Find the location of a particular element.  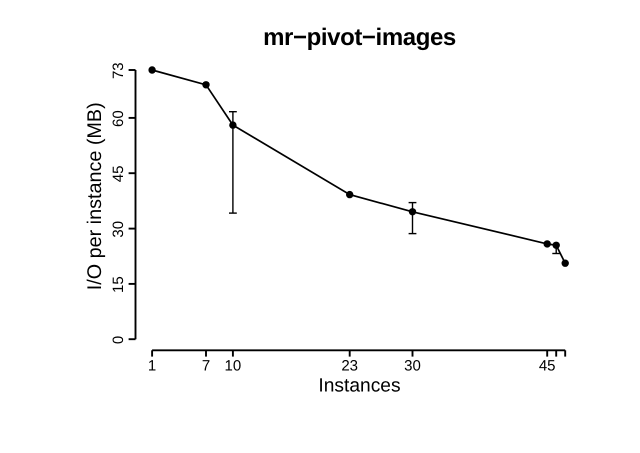

svg-text: 10 is located at coordinates (233, 366).